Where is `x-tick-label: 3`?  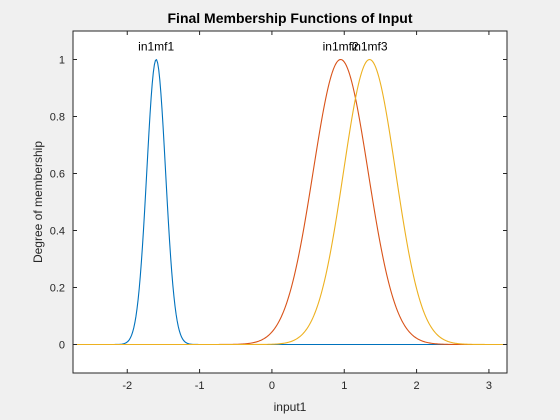
x-tick-label: 3 is located at coordinates (489, 386).